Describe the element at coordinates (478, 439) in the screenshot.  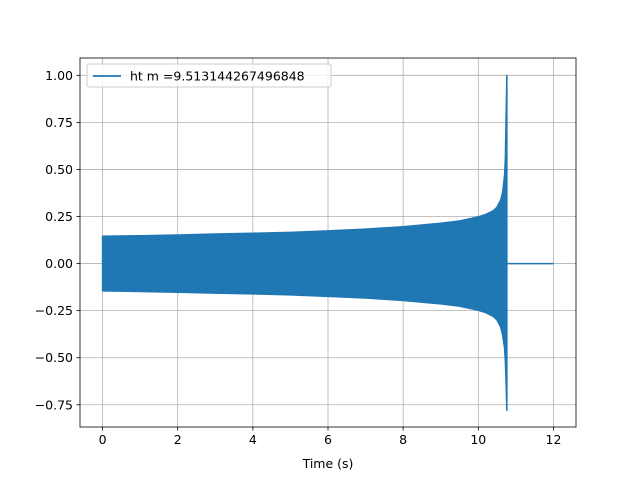
I see `x-tick-label: 10` at that location.